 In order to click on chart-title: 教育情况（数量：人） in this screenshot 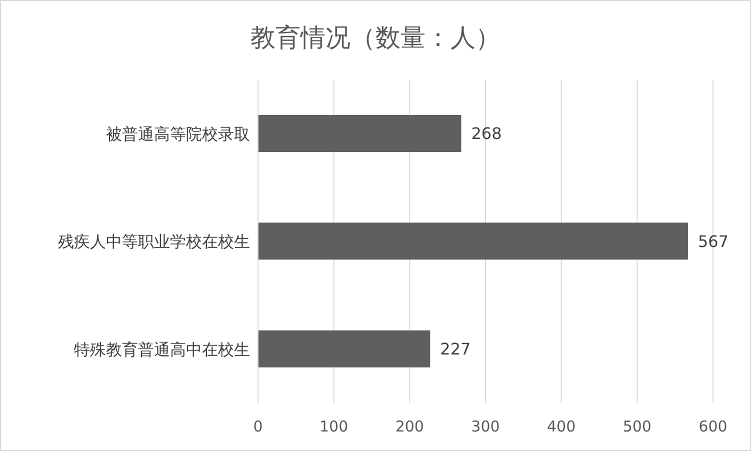, I will do `click(376, 38)`.